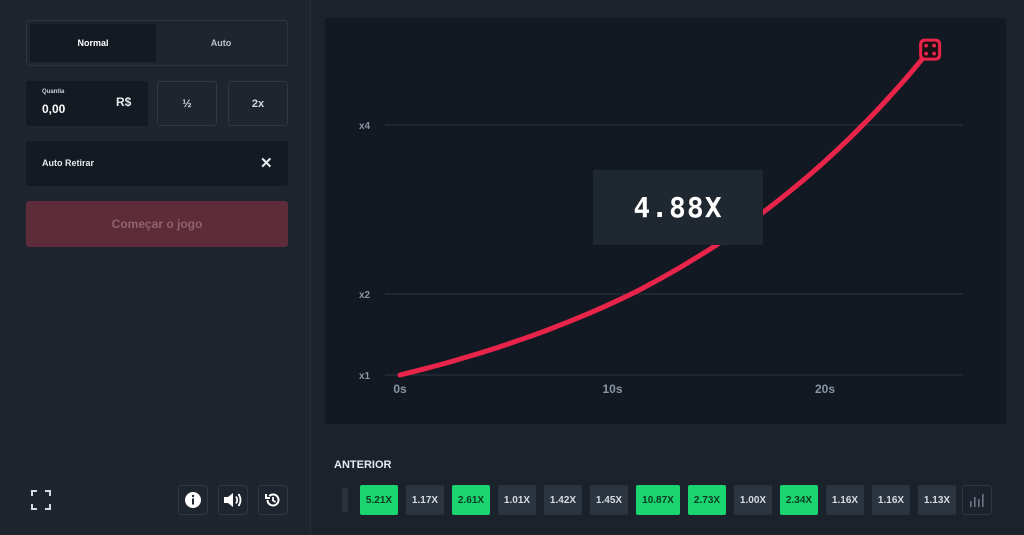 This screenshot has height=535, width=1024. I want to click on fullscreen-button, so click(41, 500).